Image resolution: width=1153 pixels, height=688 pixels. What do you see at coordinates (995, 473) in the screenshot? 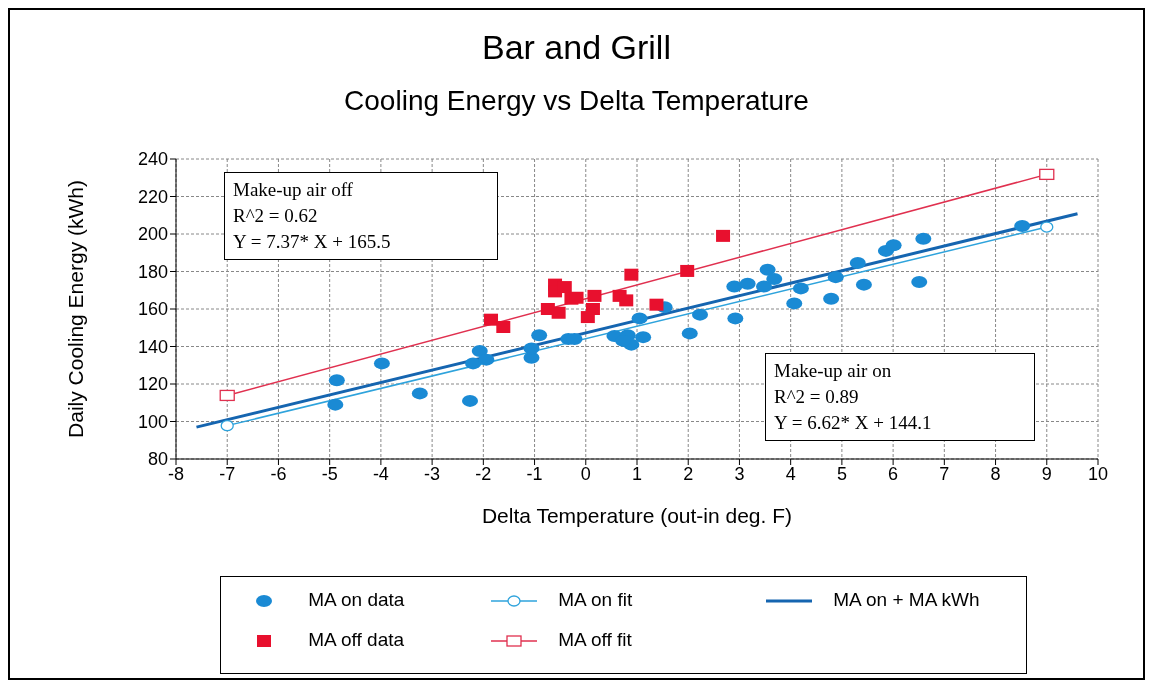
I see `x-tick-label: 8` at bounding box center [995, 473].